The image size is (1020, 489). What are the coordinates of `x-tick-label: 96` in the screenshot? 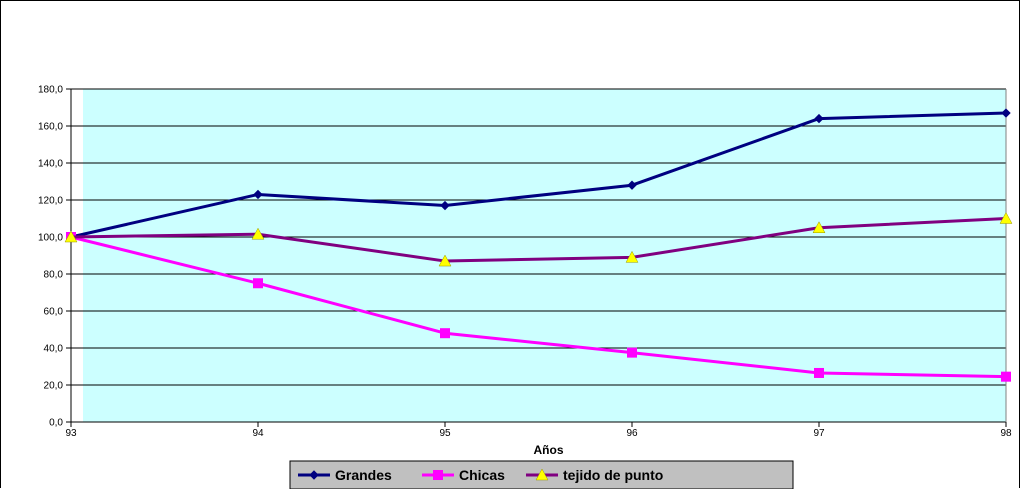 It's located at (632, 433).